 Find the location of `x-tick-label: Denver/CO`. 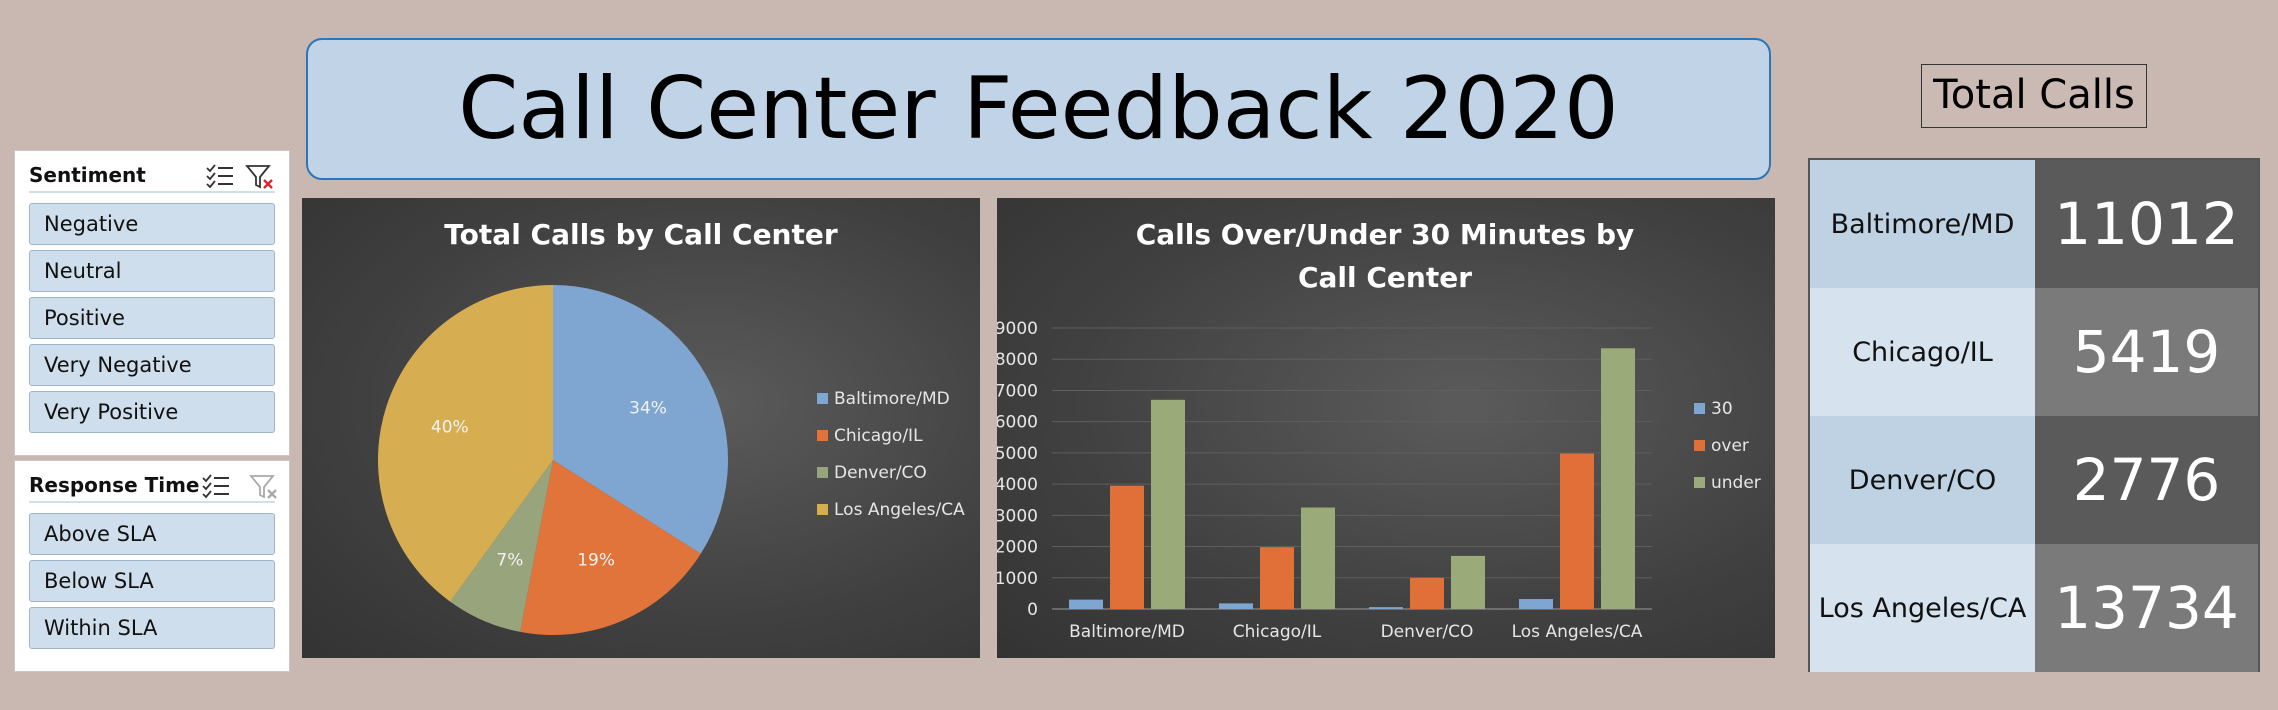

x-tick-label: Denver/CO is located at coordinates (1427, 632).